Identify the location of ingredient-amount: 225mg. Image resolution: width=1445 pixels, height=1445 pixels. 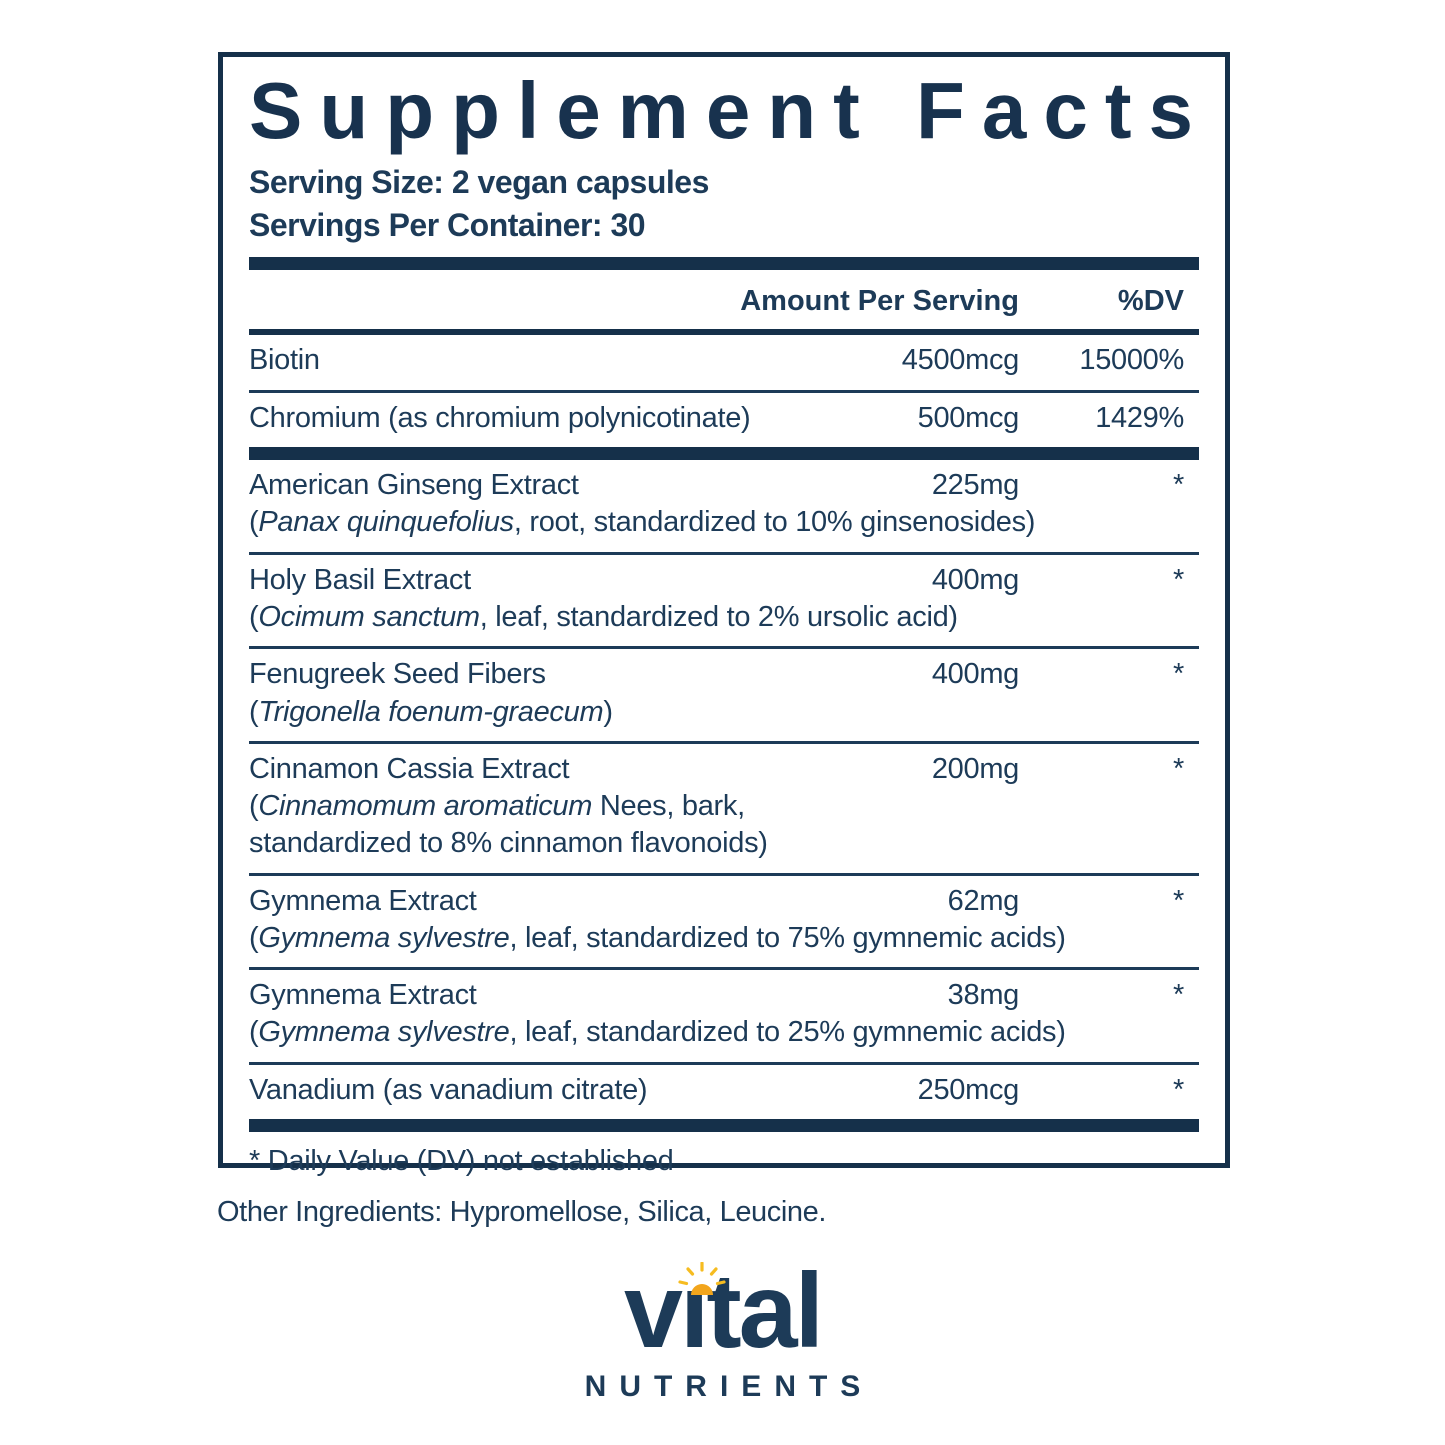
(975, 485).